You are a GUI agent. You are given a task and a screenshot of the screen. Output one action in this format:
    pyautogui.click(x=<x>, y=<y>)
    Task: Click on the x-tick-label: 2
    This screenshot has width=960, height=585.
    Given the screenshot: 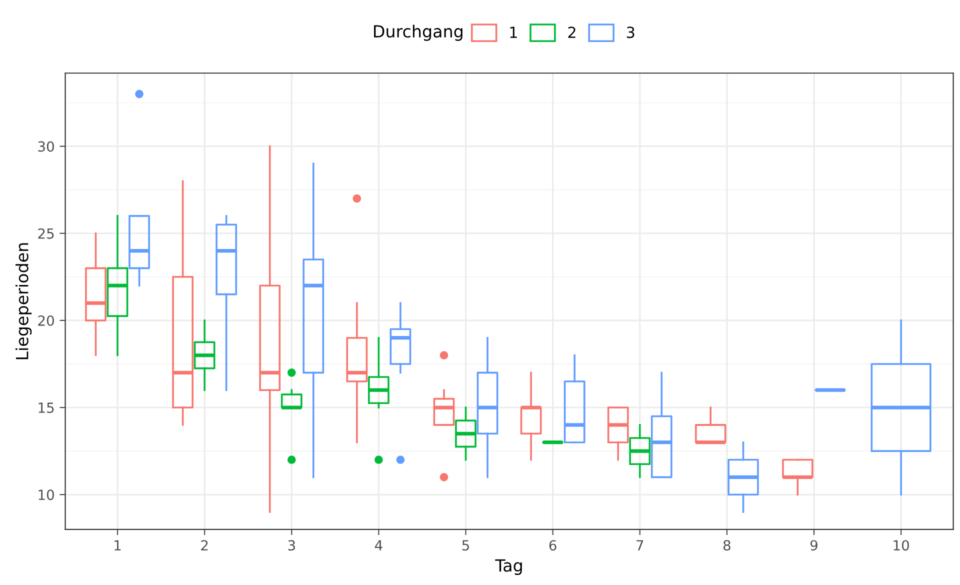 What is the action you would take?
    pyautogui.click(x=204, y=545)
    